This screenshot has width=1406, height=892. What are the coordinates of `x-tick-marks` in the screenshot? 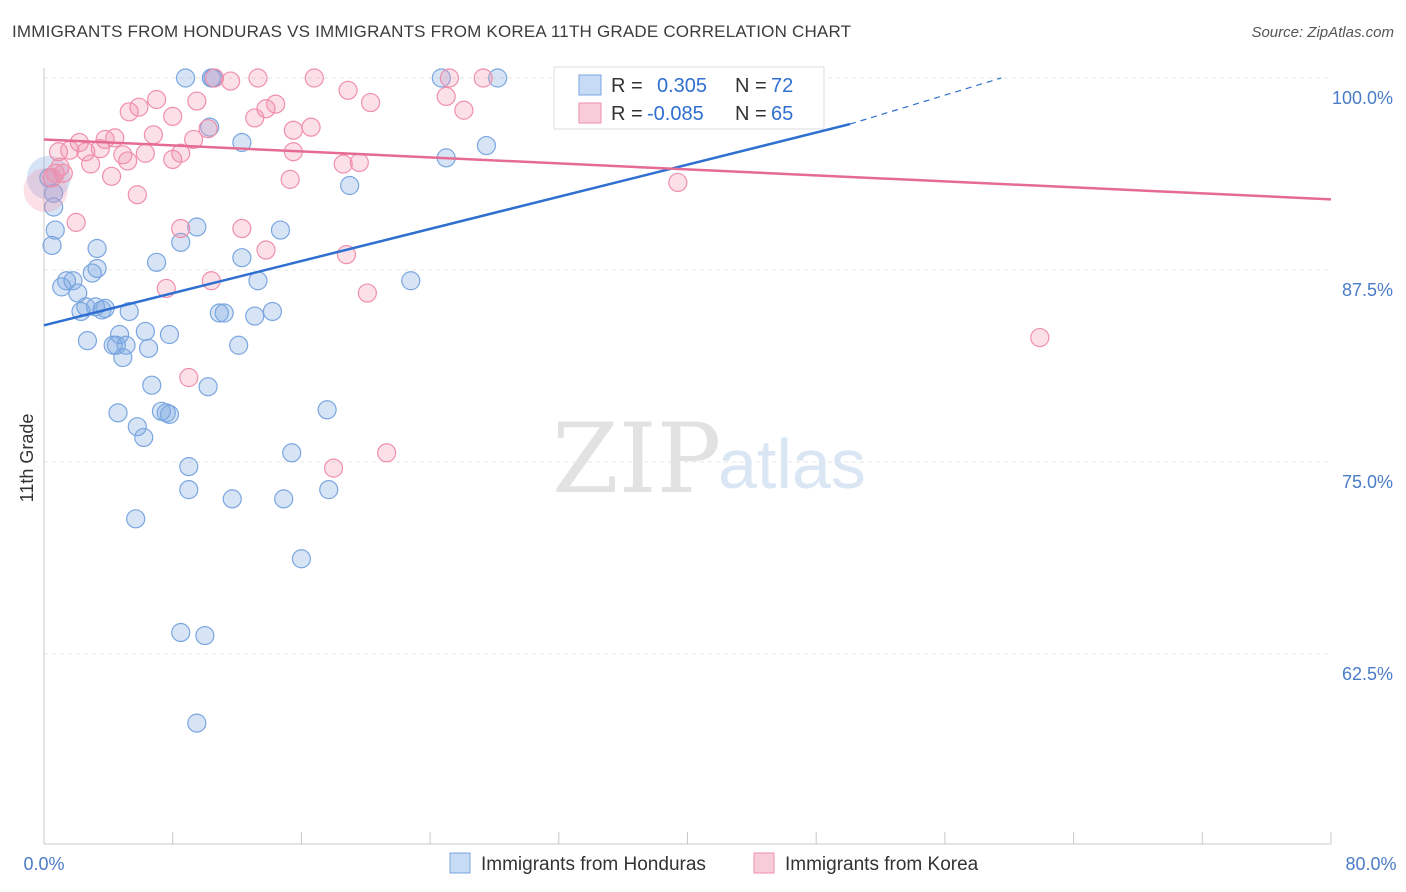 It's located at (687, 838).